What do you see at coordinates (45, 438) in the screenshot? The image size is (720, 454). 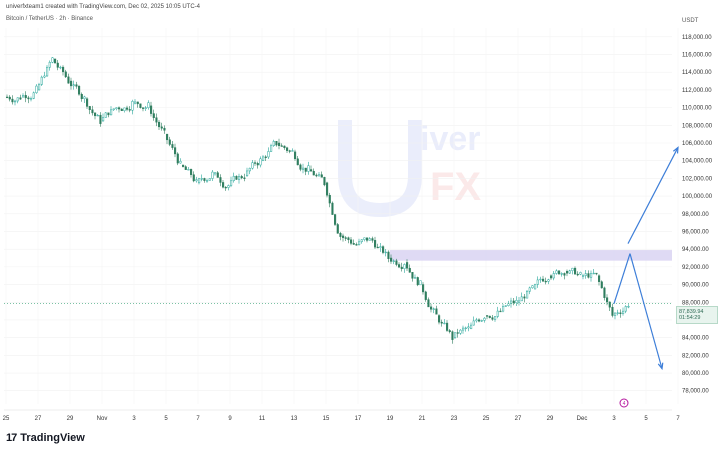 I see `tradingview-brand: 17 TradingView` at bounding box center [45, 438].